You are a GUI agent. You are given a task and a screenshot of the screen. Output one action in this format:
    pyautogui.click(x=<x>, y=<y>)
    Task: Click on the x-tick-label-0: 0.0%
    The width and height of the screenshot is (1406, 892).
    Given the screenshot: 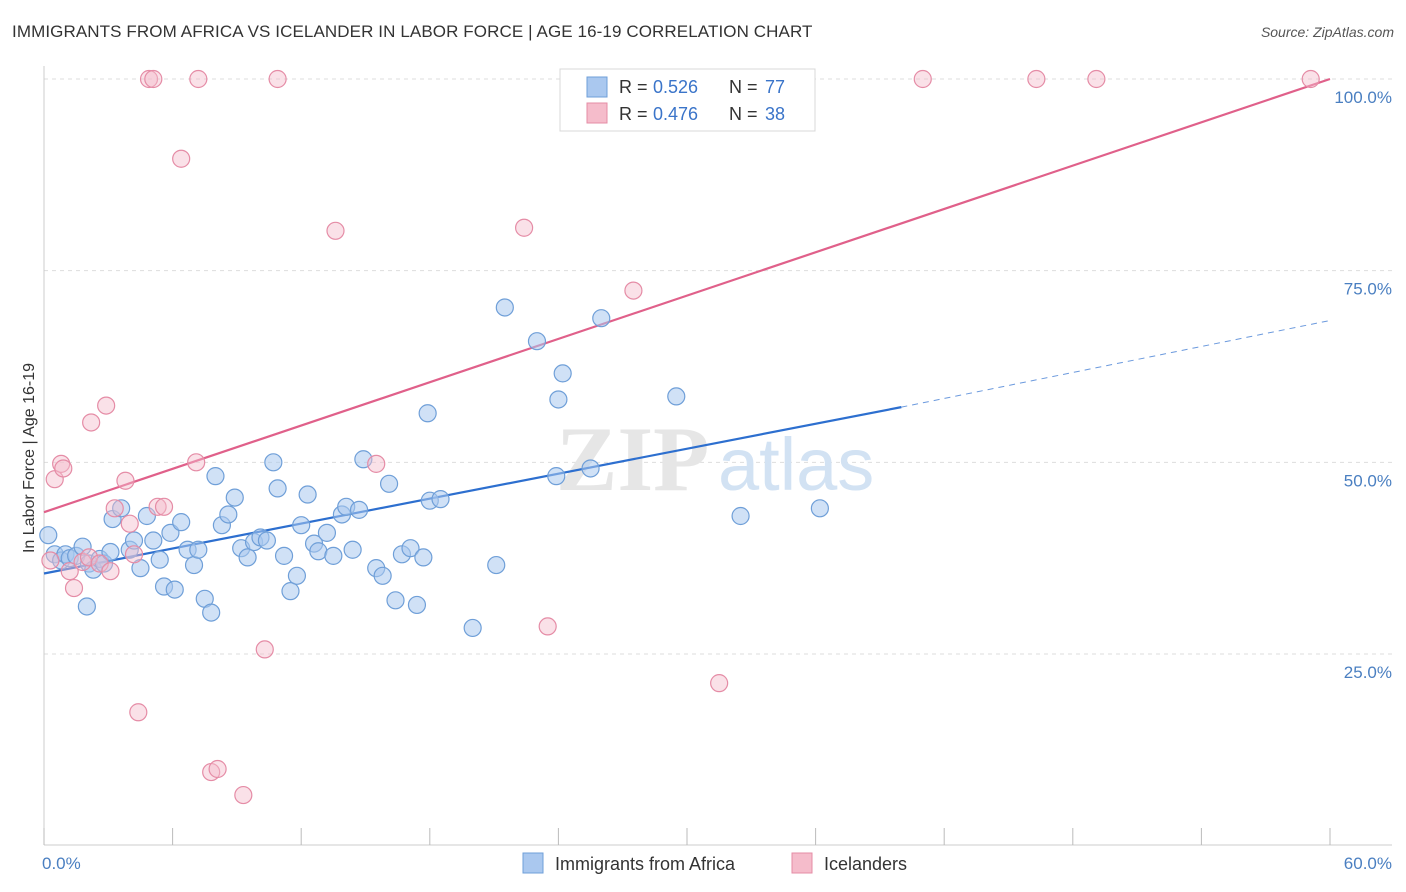 What is the action you would take?
    pyautogui.click(x=61, y=863)
    